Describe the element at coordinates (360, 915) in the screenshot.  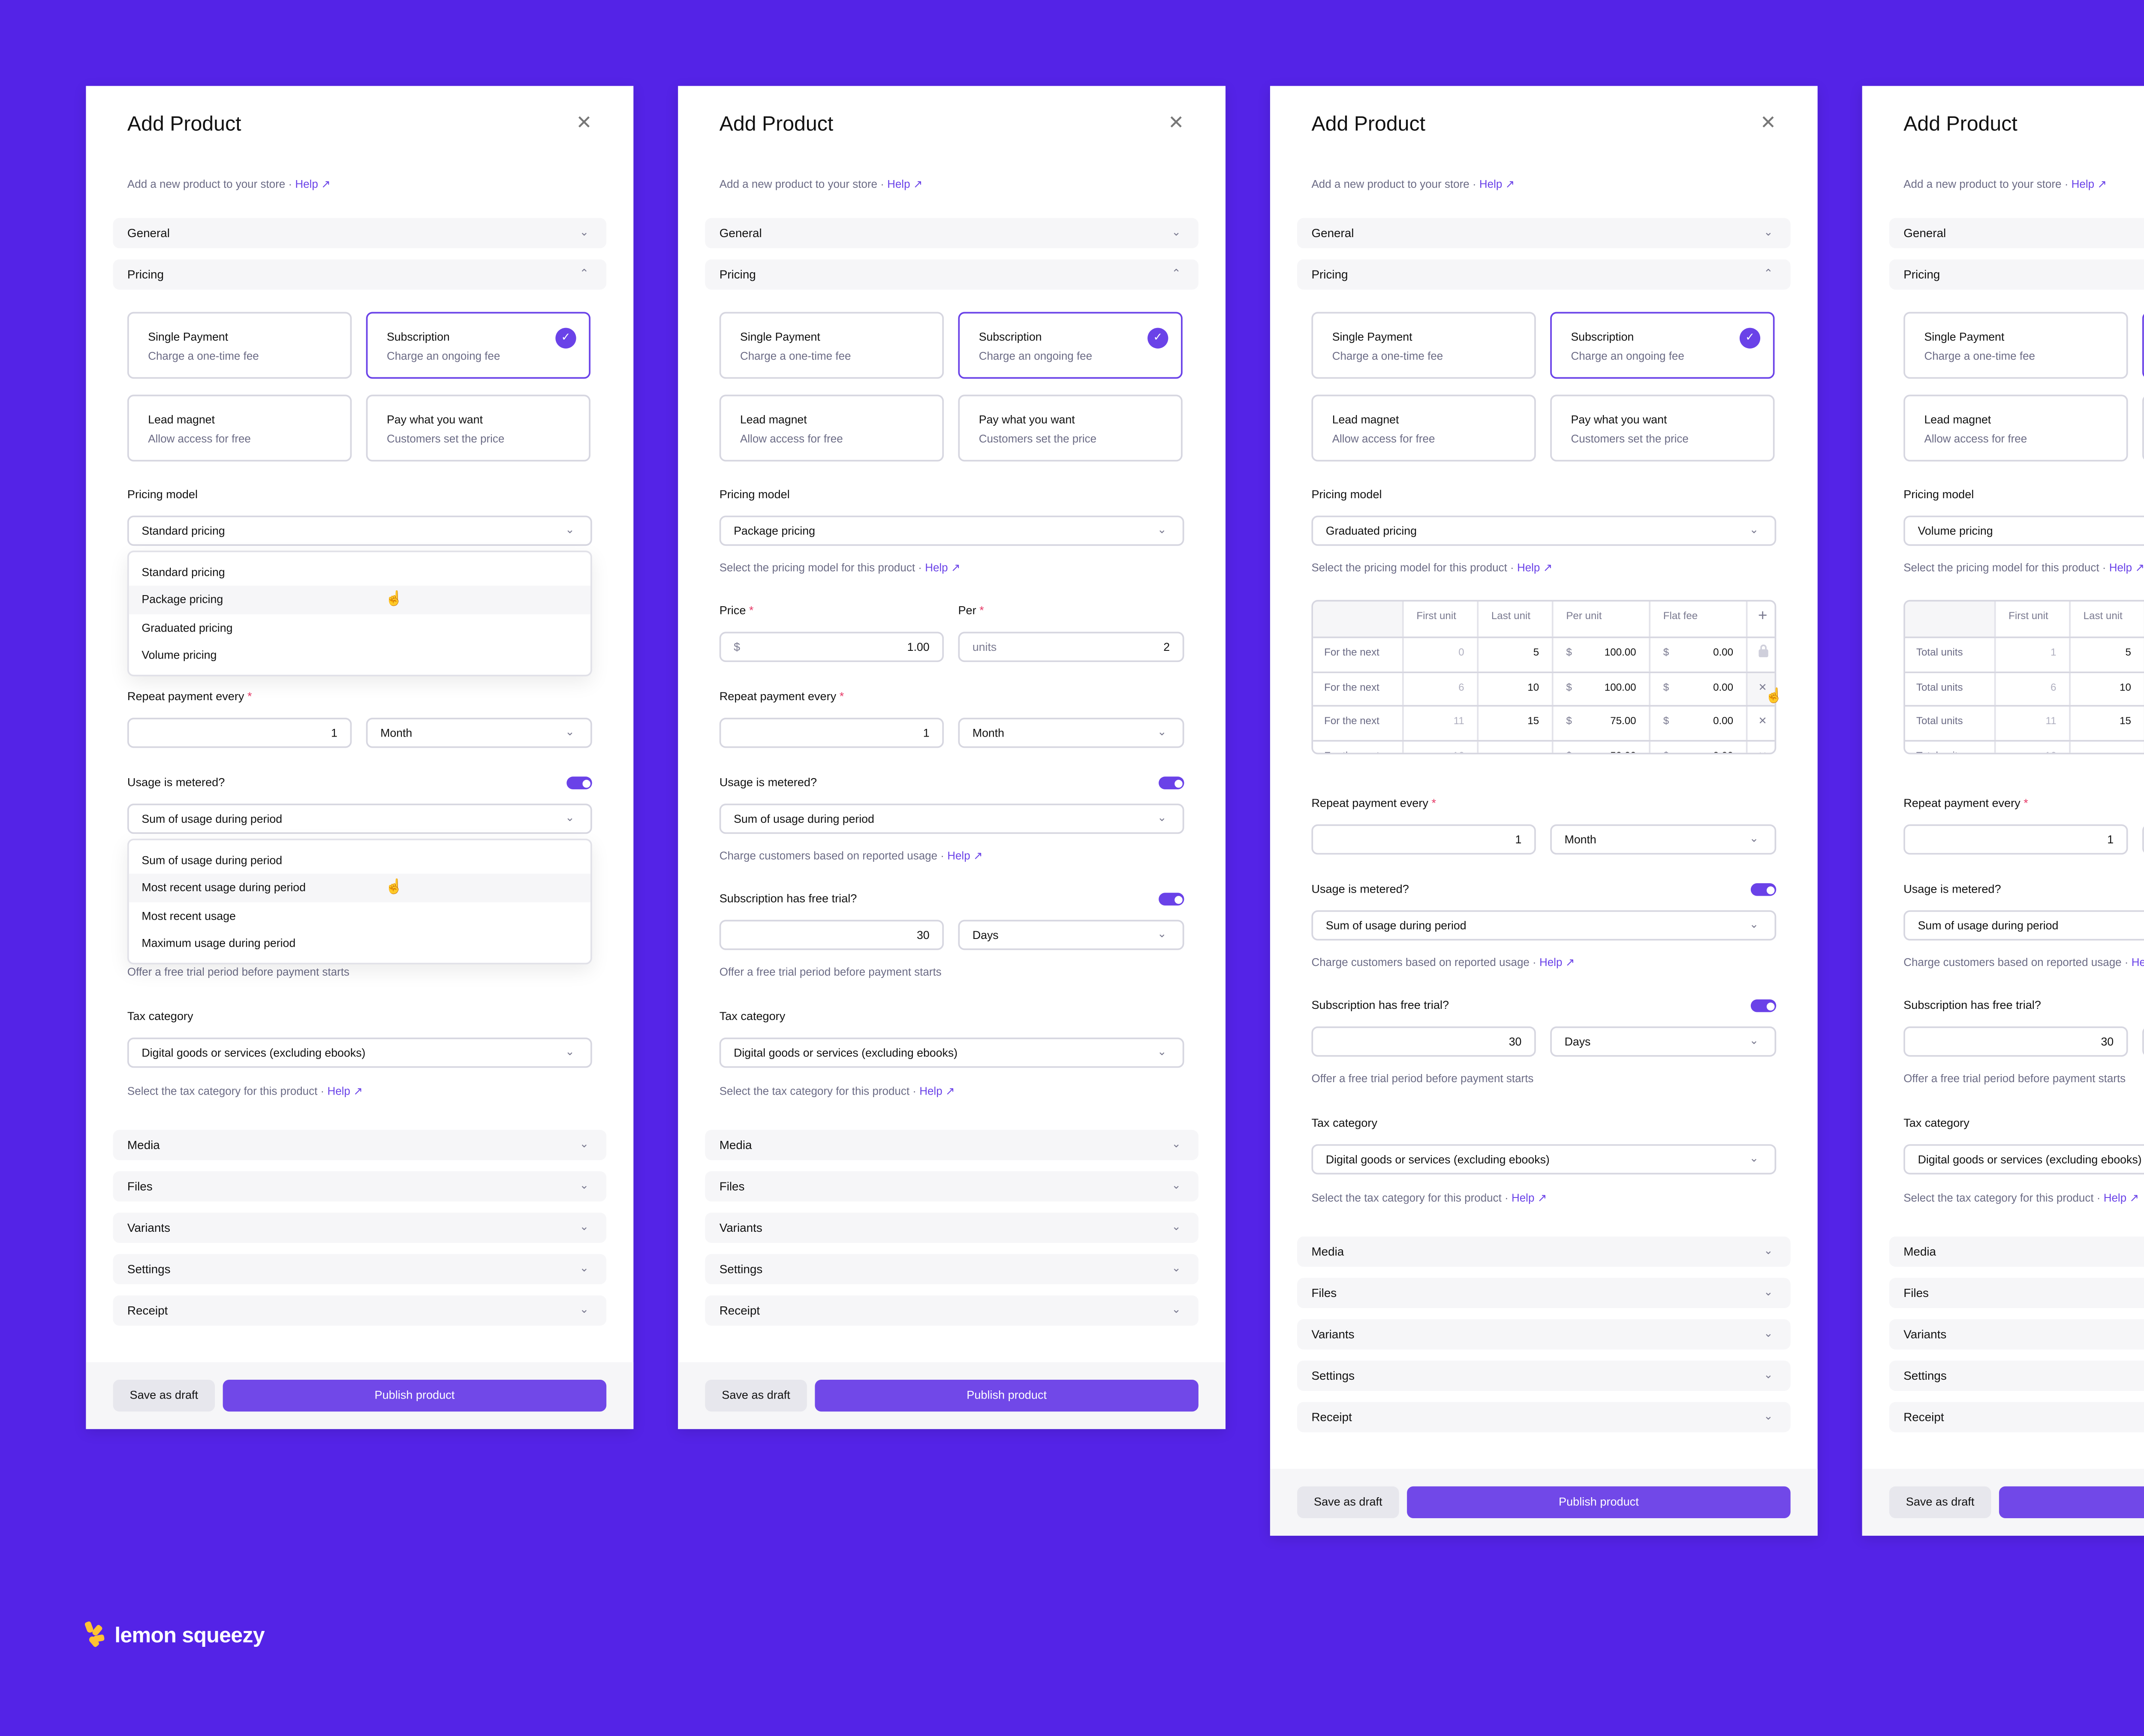
I see `dropdown-option: Most recent usage` at that location.